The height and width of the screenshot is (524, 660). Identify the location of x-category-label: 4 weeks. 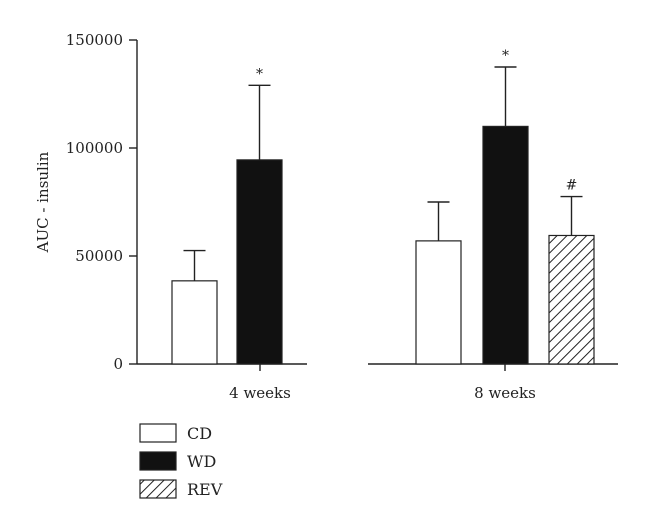
(260, 393).